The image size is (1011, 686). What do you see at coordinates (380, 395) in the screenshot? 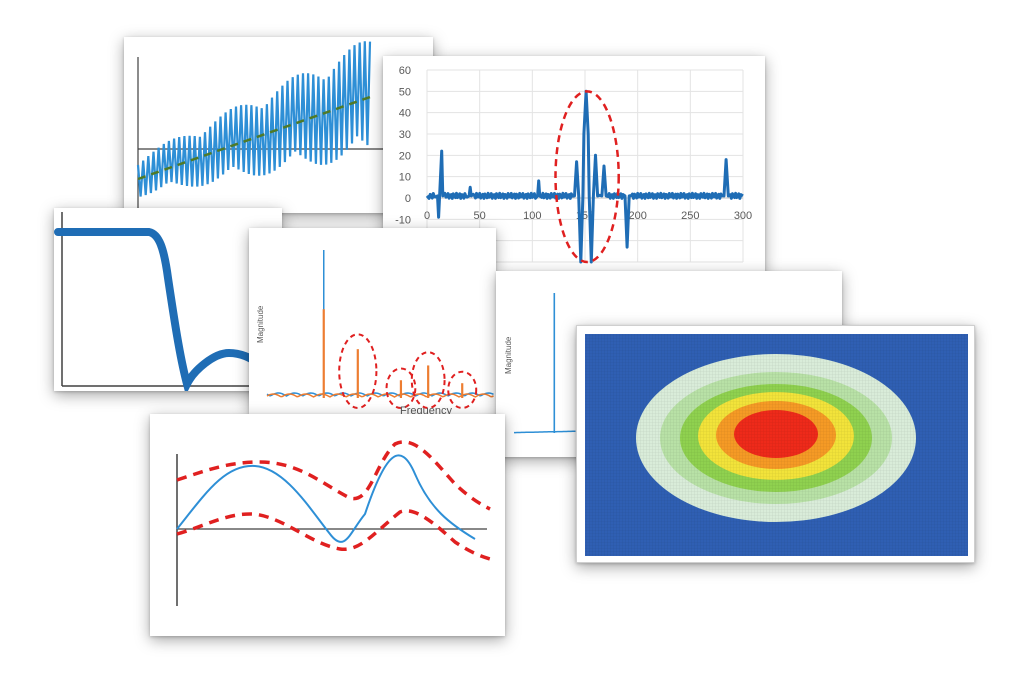
I see `orange-noise-floor` at bounding box center [380, 395].